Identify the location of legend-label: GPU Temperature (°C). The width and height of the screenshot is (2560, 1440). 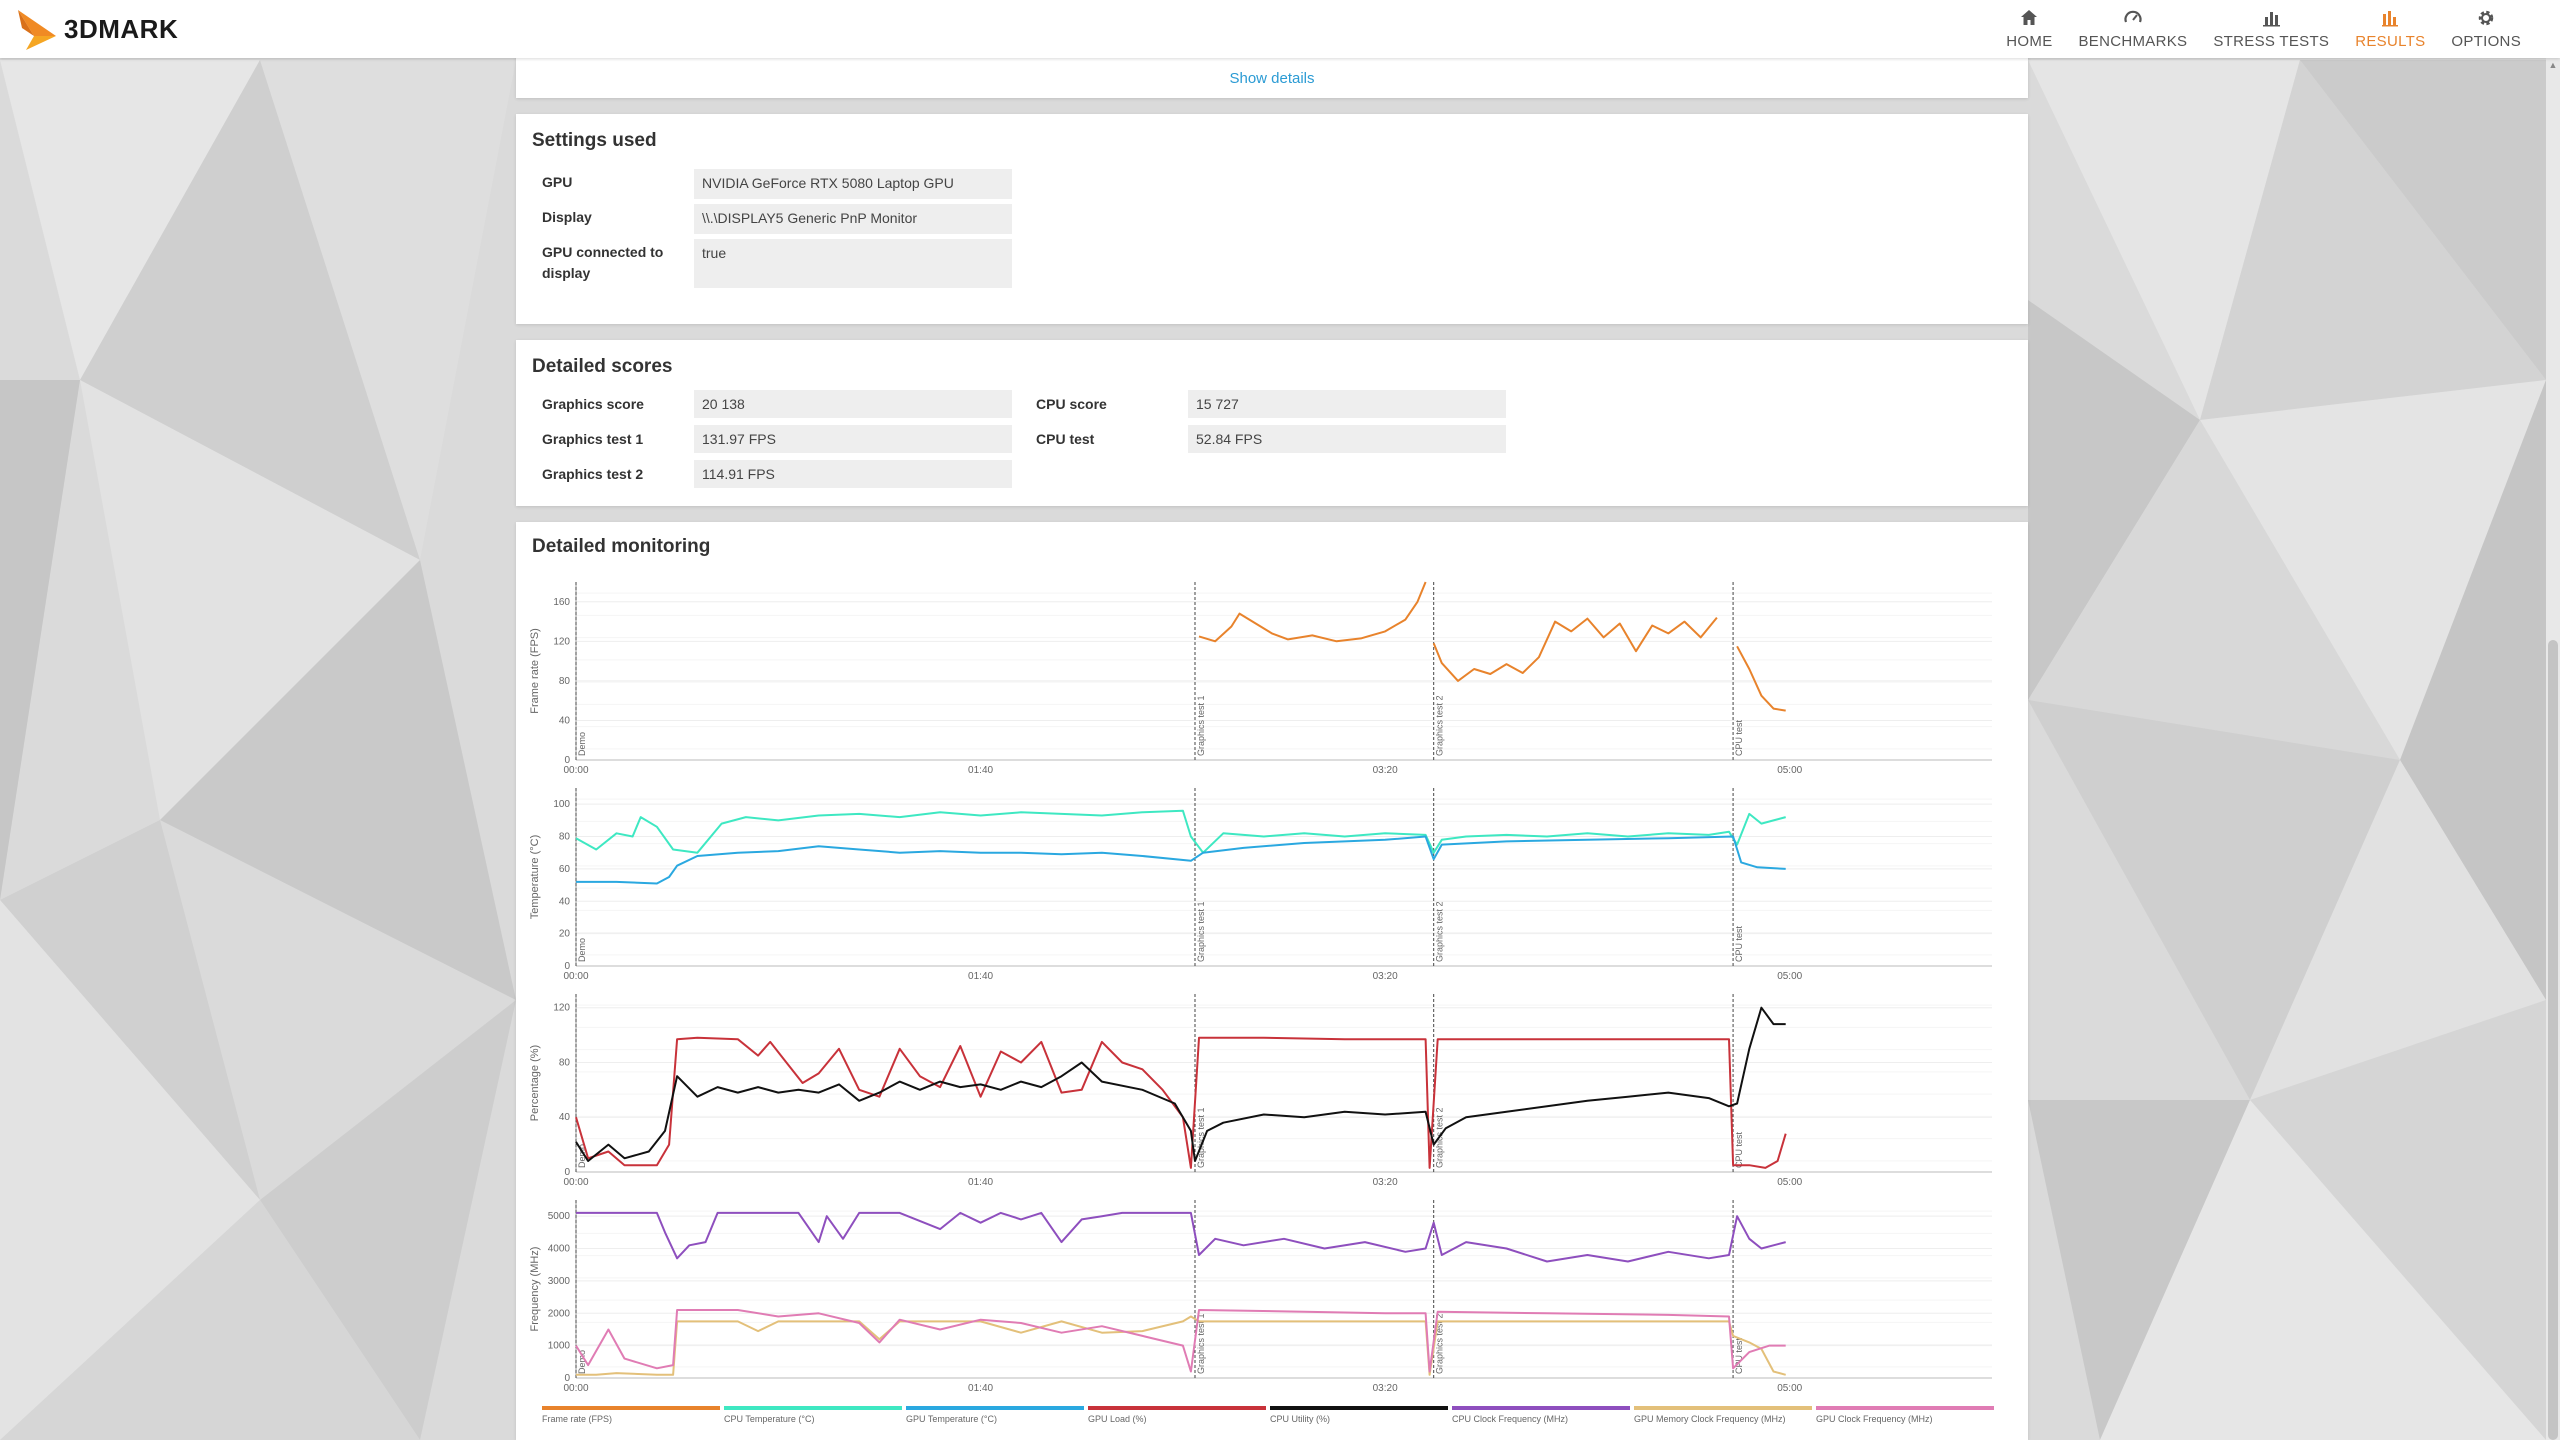
(951, 1419).